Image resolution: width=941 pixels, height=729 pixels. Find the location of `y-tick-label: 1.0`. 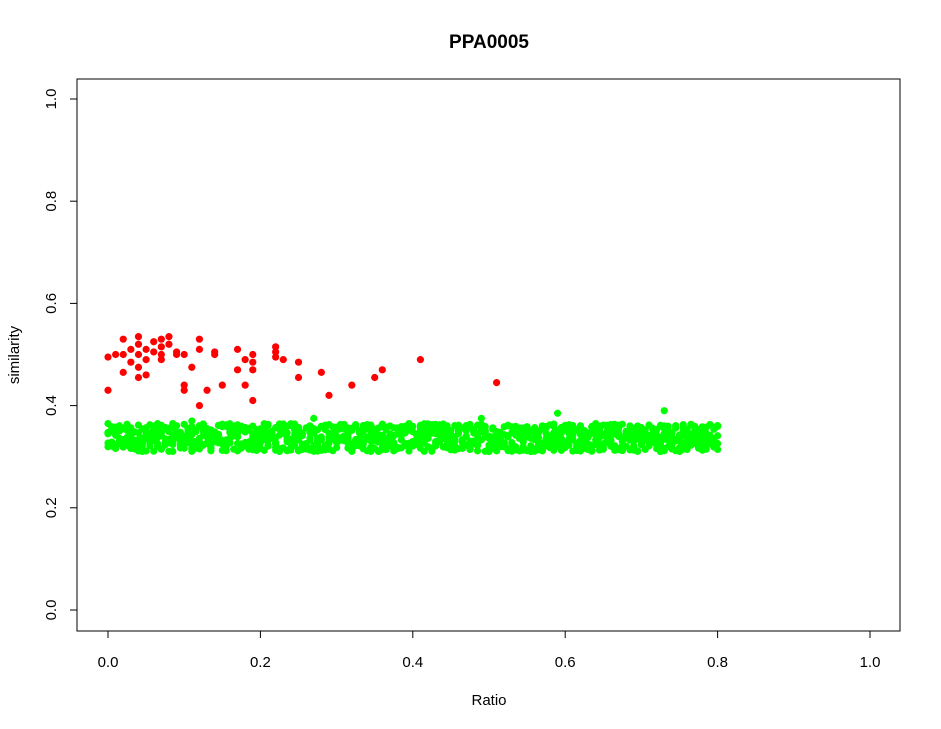

y-tick-label: 1.0 is located at coordinates (51, 99).